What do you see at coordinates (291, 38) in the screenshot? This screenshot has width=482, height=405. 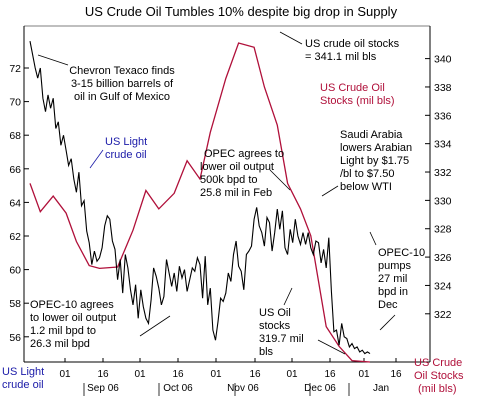 I see `annotation-stocks-peak-pointer` at bounding box center [291, 38].